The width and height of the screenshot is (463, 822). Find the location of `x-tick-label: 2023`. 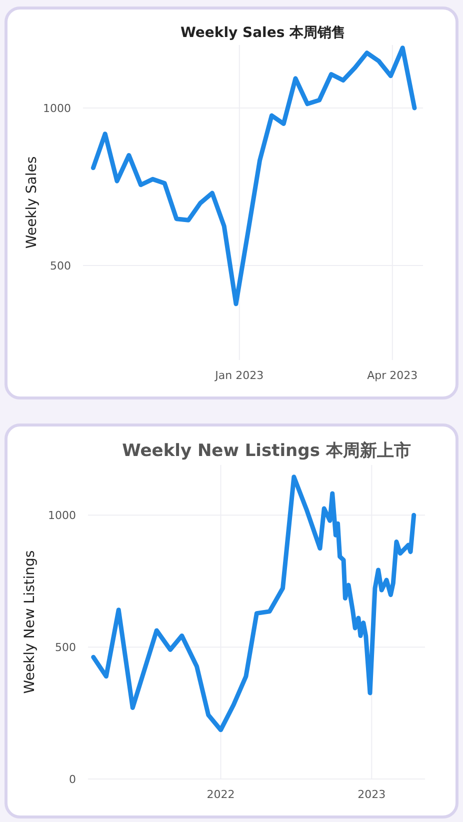

x-tick-label: 2023 is located at coordinates (372, 794).